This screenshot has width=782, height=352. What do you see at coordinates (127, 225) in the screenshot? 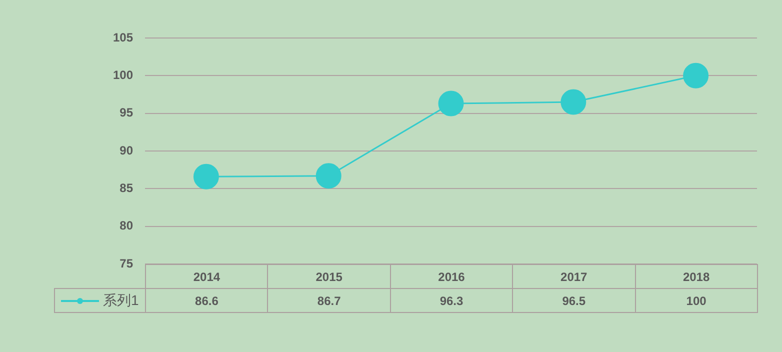
I see `y-tick-label: 80` at bounding box center [127, 225].